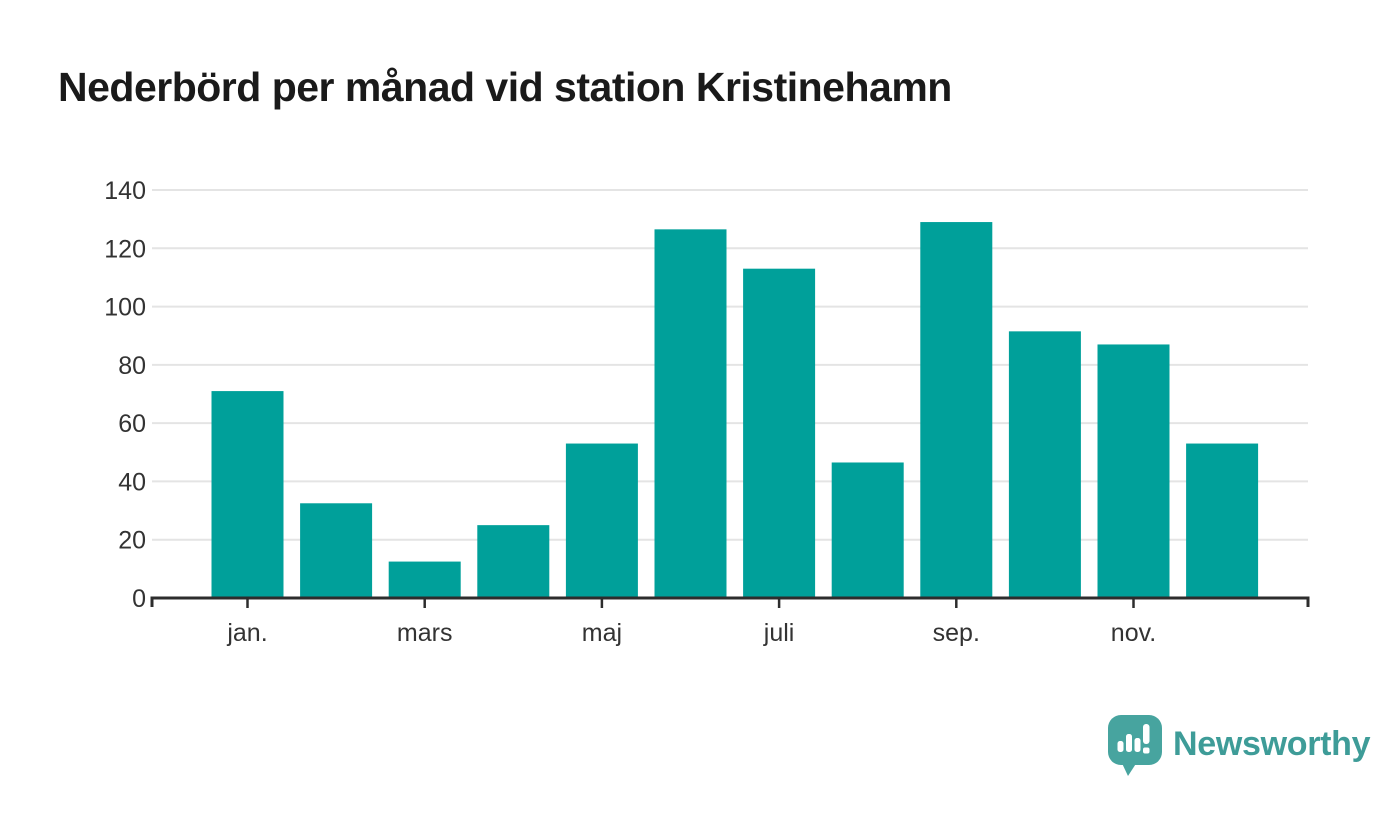 The height and width of the screenshot is (831, 1400). I want to click on y-axis-tick-label: 20, so click(132, 541).